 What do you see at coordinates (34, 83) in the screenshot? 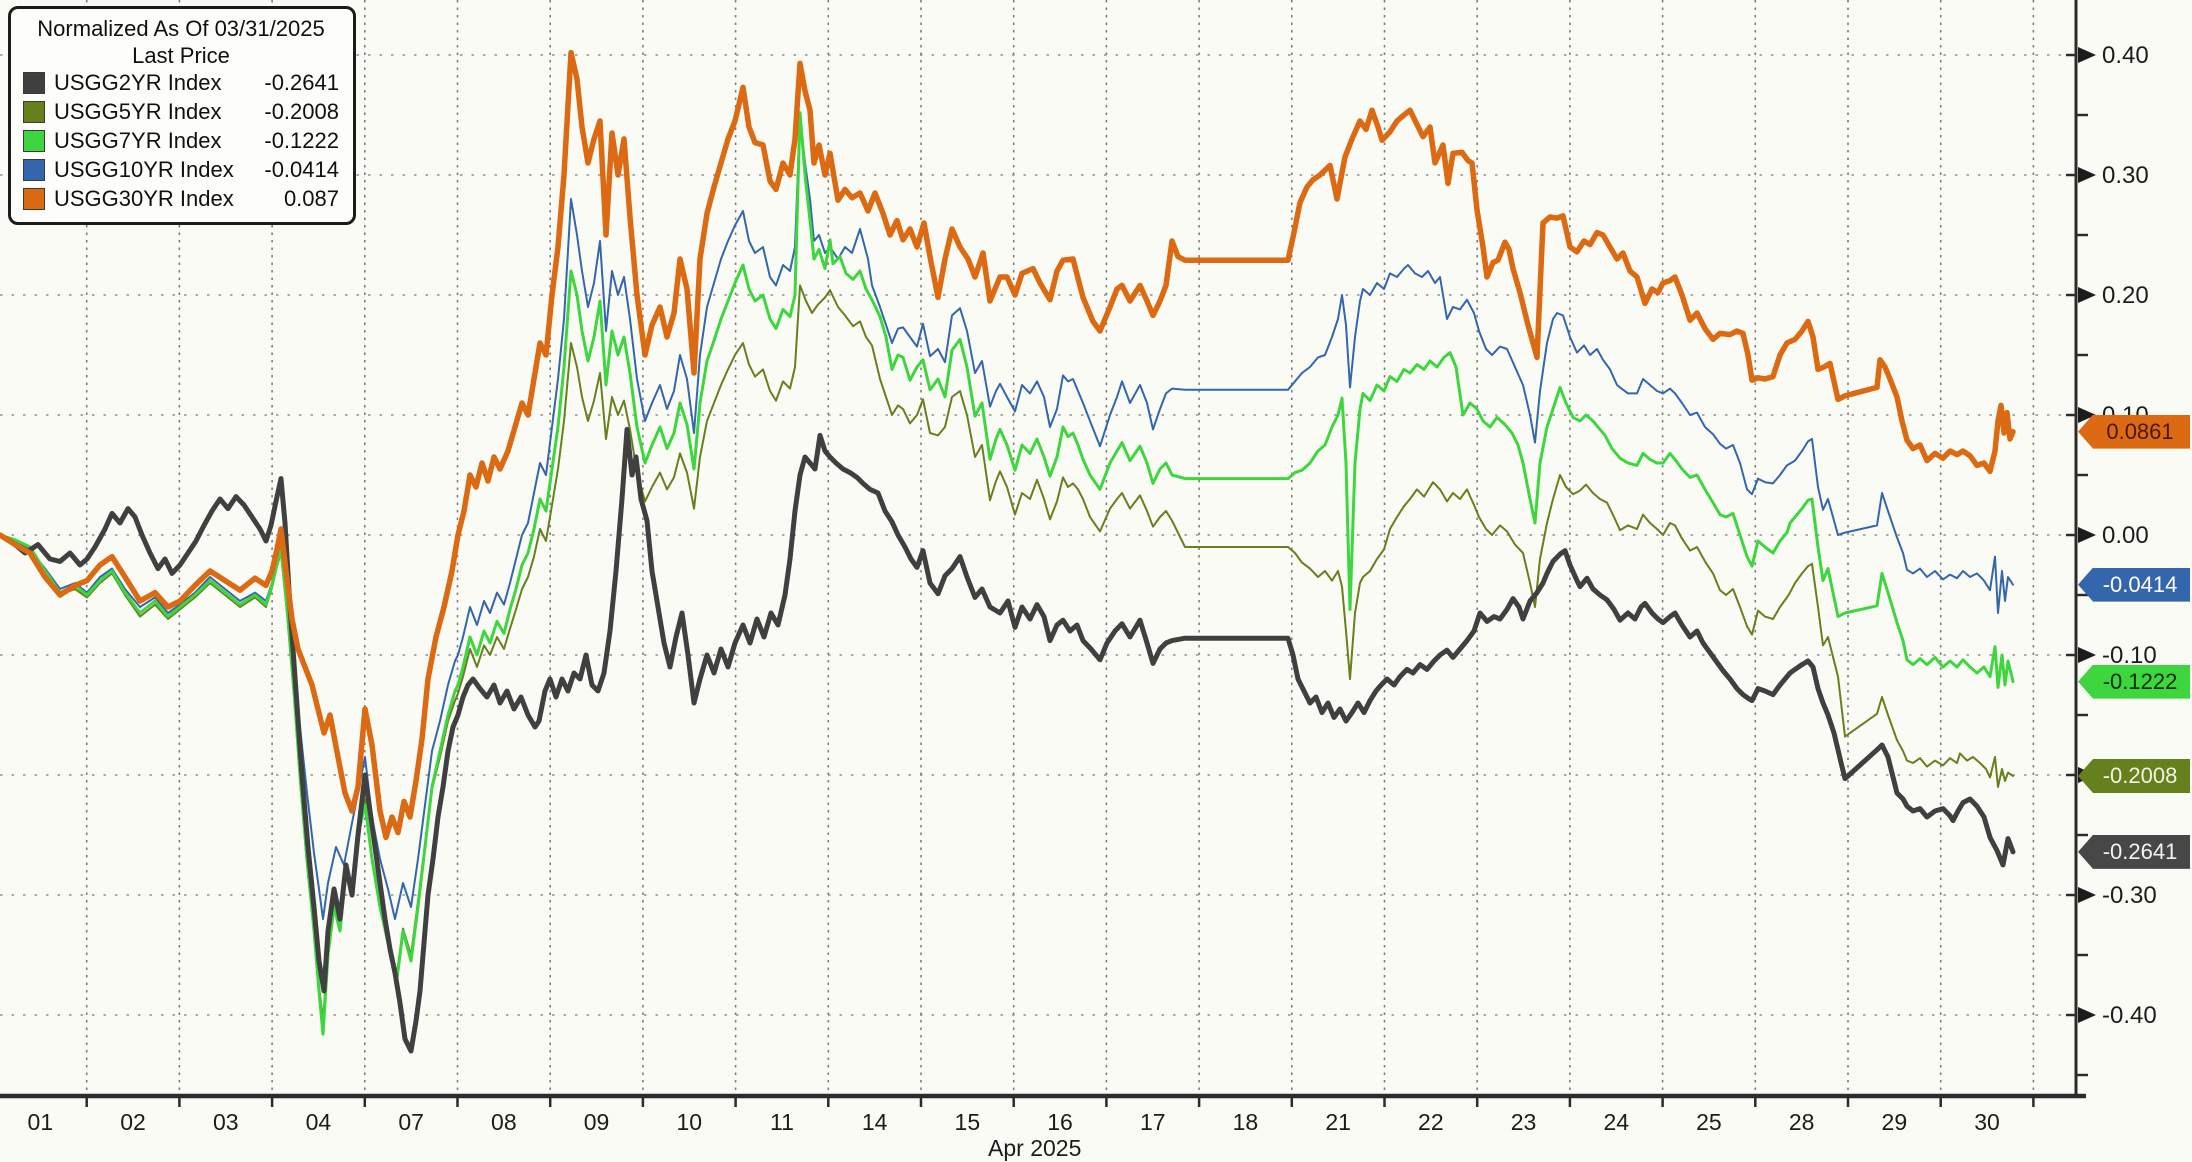
I see `legend-swatch-icon-usgg2yr` at bounding box center [34, 83].